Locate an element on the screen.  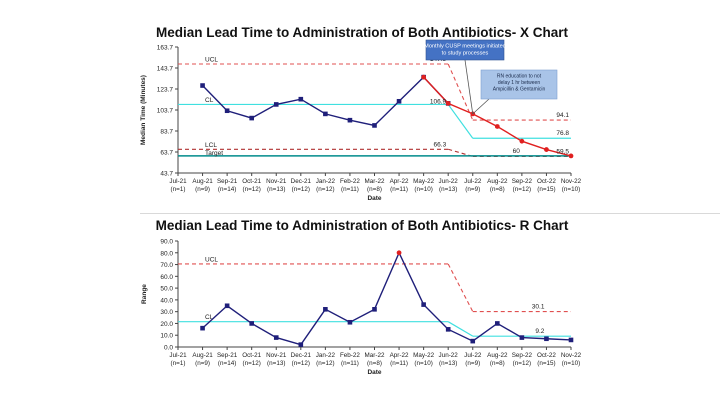
x-tick-label: Nov-22 is located at coordinates (571, 181).